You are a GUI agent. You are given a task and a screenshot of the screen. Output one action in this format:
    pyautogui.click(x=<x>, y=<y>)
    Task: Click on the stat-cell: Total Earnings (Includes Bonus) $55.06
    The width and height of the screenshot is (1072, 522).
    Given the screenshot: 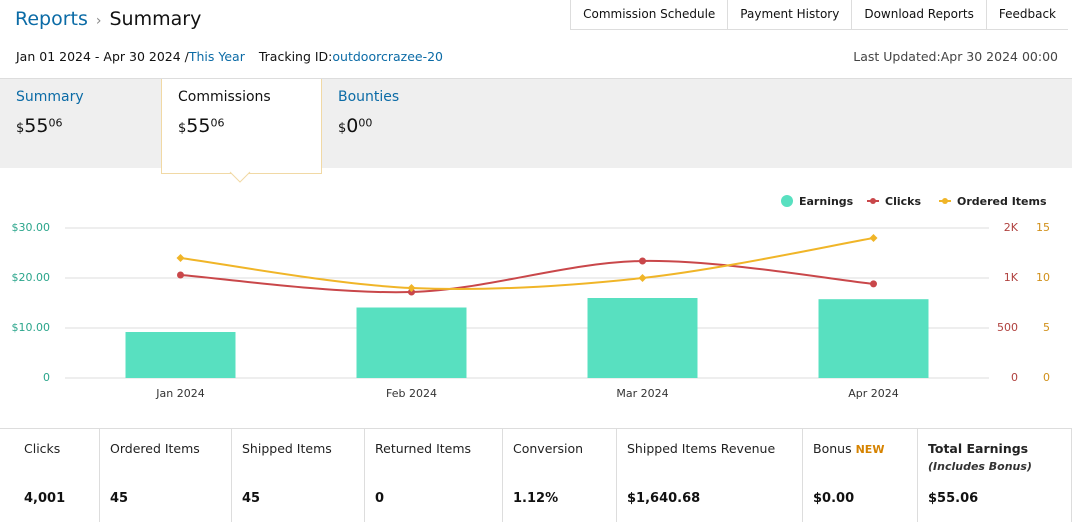 What is the action you would take?
    pyautogui.click(x=995, y=475)
    